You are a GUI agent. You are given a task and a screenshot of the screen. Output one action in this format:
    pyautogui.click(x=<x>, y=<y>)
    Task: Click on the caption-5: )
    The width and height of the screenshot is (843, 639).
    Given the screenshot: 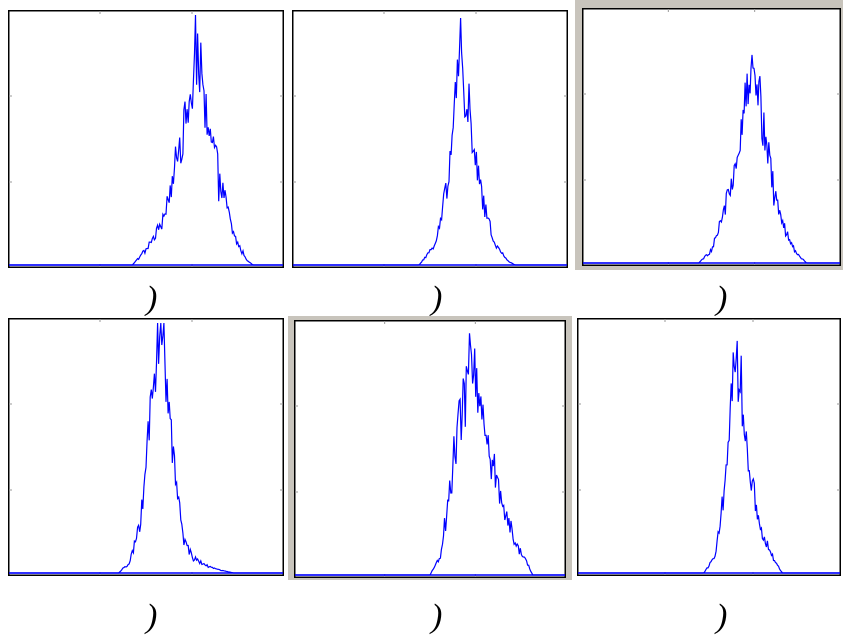 What is the action you would take?
    pyautogui.click(x=437, y=616)
    